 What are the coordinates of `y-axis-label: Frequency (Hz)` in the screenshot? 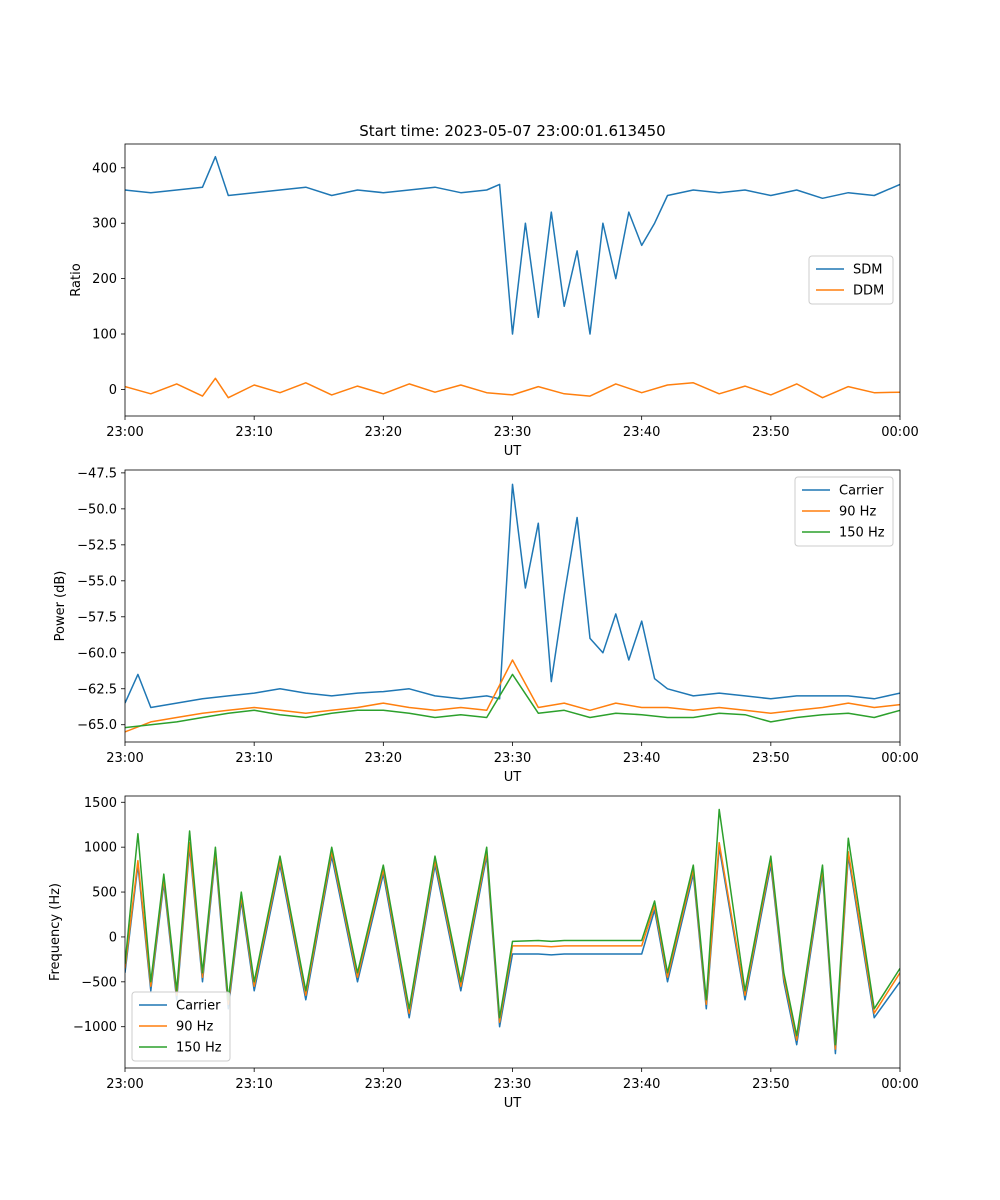 It's located at (55, 932).